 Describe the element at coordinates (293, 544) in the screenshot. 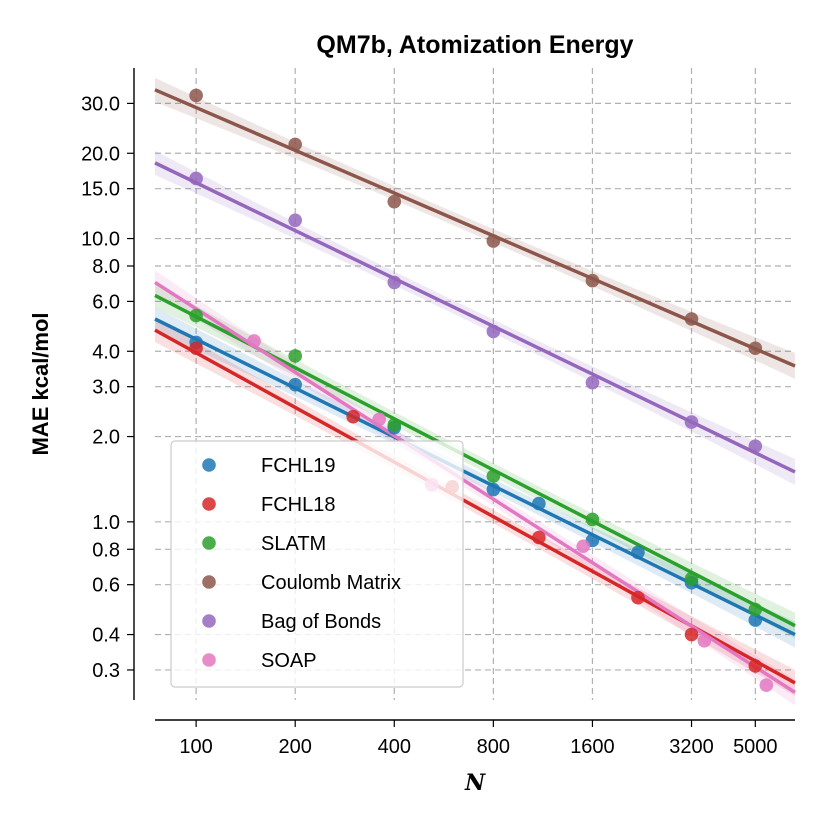

I see `legend-label-2: SLATM` at that location.